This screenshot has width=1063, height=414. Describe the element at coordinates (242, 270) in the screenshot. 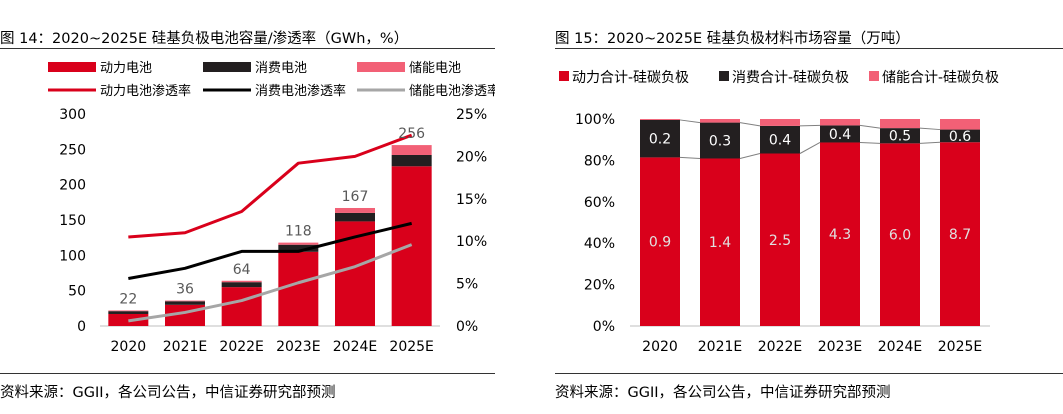

I see `bar-total-label: 64` at that location.